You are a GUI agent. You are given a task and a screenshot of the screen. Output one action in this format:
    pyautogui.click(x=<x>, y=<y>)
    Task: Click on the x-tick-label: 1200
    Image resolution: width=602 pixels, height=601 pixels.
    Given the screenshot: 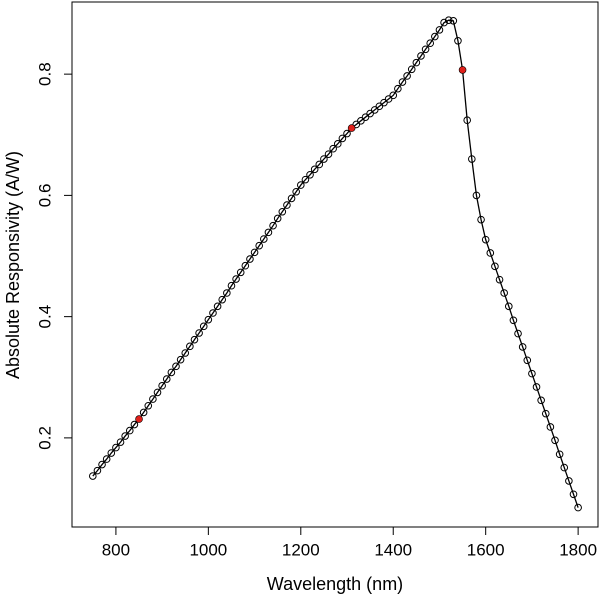 What is the action you would take?
    pyautogui.click(x=301, y=549)
    